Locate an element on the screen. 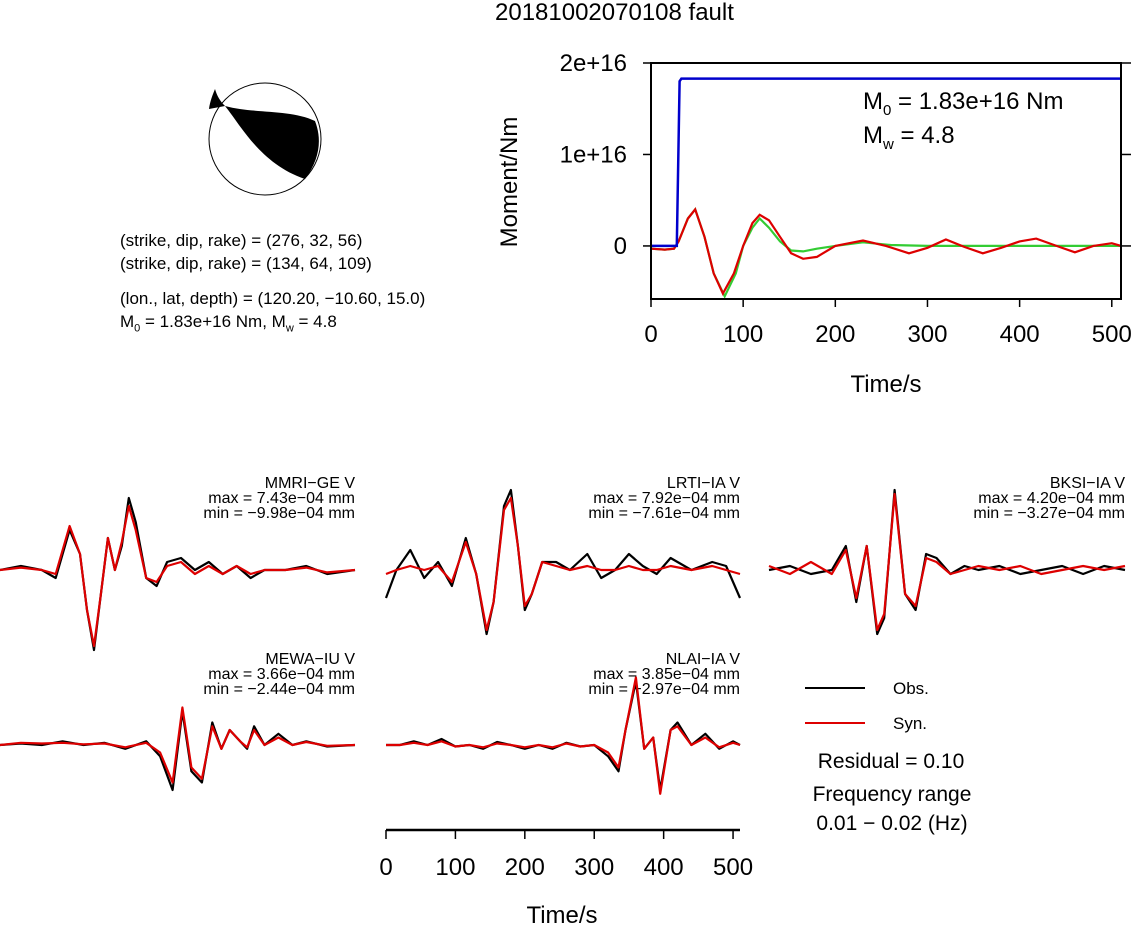 This screenshot has height=927, width=1137. wave-xtick-label: 500 is located at coordinates (733, 867).